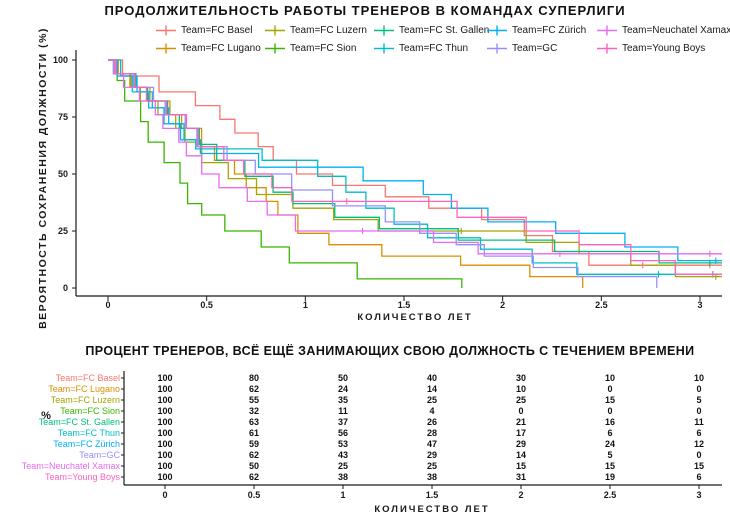  I want to click on table-cell-value: 30, so click(521, 378).